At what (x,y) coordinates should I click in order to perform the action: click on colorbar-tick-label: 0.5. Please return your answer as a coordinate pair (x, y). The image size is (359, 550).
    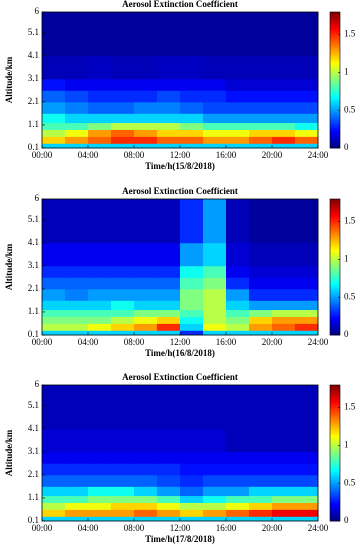
    Looking at the image, I should click on (350, 109).